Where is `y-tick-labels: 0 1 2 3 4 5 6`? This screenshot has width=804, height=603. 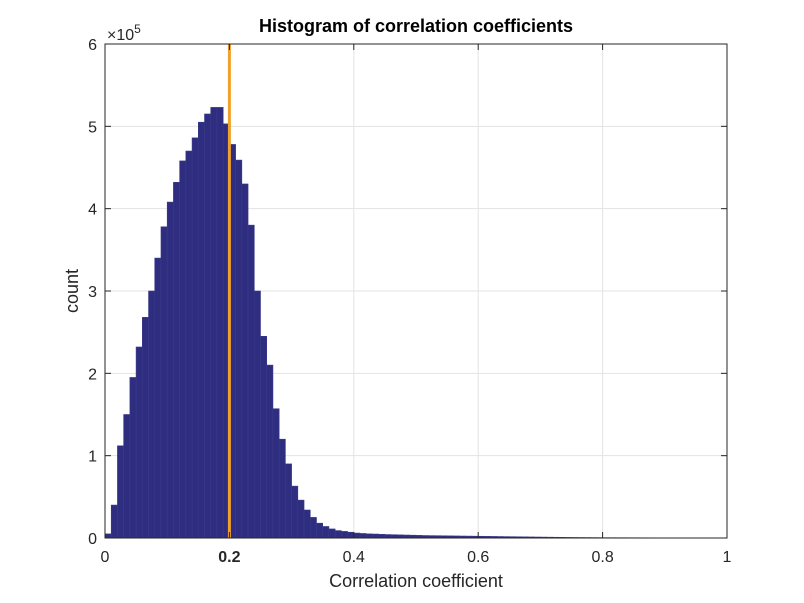
y-tick-labels: 0 1 2 3 4 5 6 is located at coordinates (92, 292).